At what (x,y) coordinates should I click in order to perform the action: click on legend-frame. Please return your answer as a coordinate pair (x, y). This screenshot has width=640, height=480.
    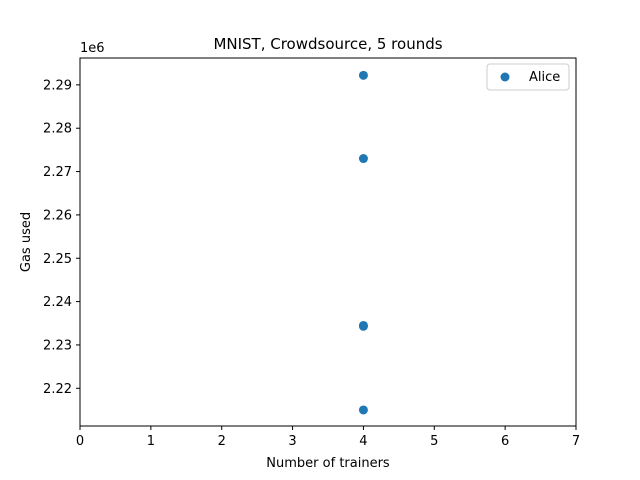
    Looking at the image, I should click on (528, 77).